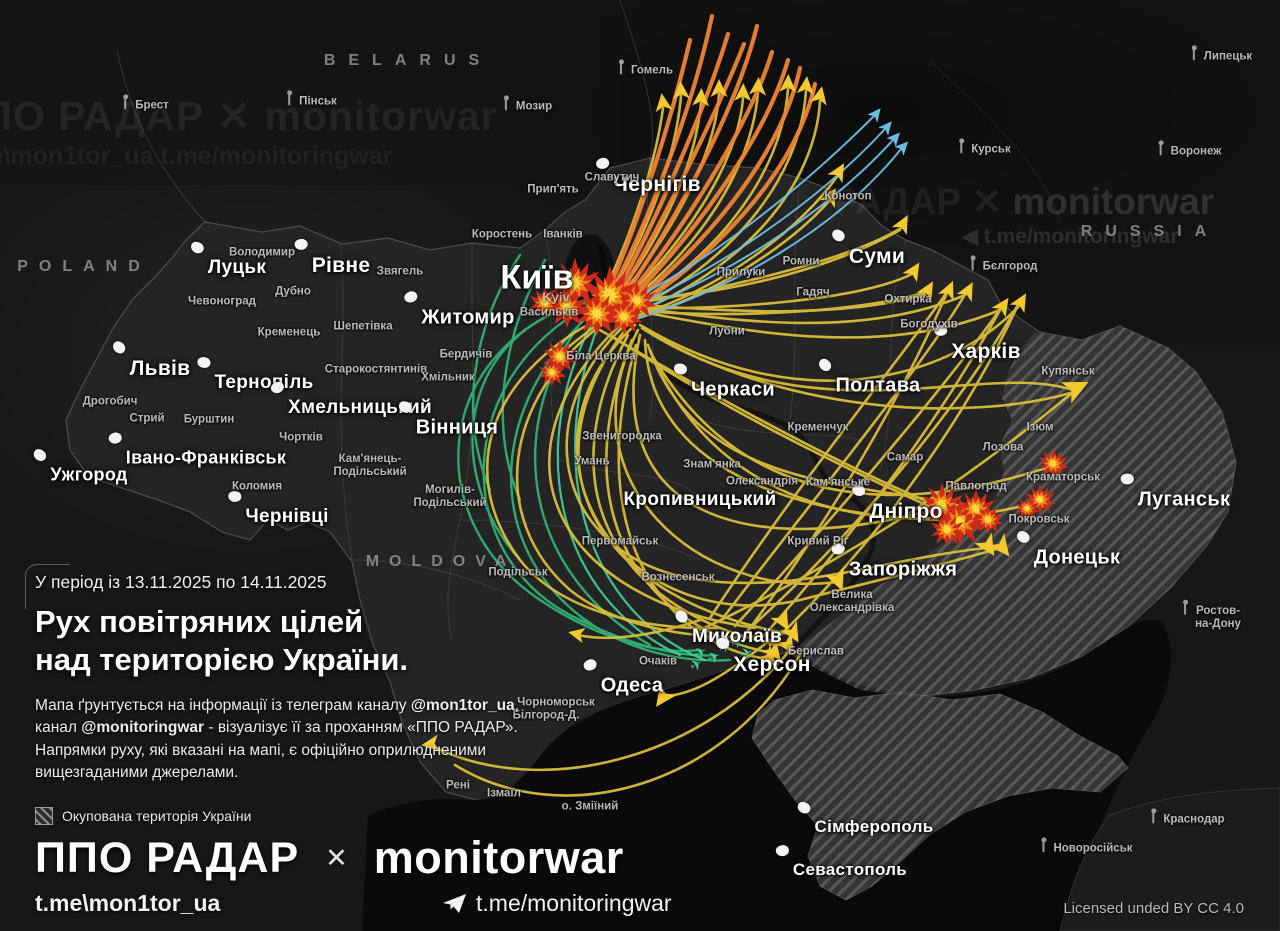  What do you see at coordinates (1175, 492) in the screenshot?
I see `city-label: Луганськ` at bounding box center [1175, 492].